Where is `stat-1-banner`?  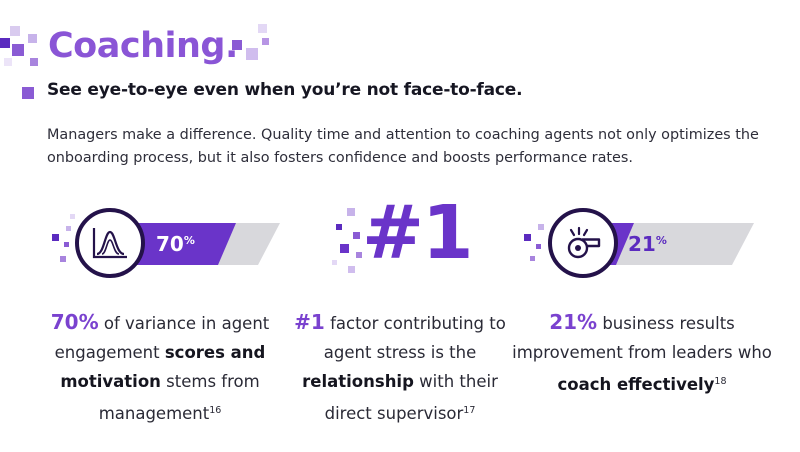
stat-1-banner is located at coordinates (199, 244).